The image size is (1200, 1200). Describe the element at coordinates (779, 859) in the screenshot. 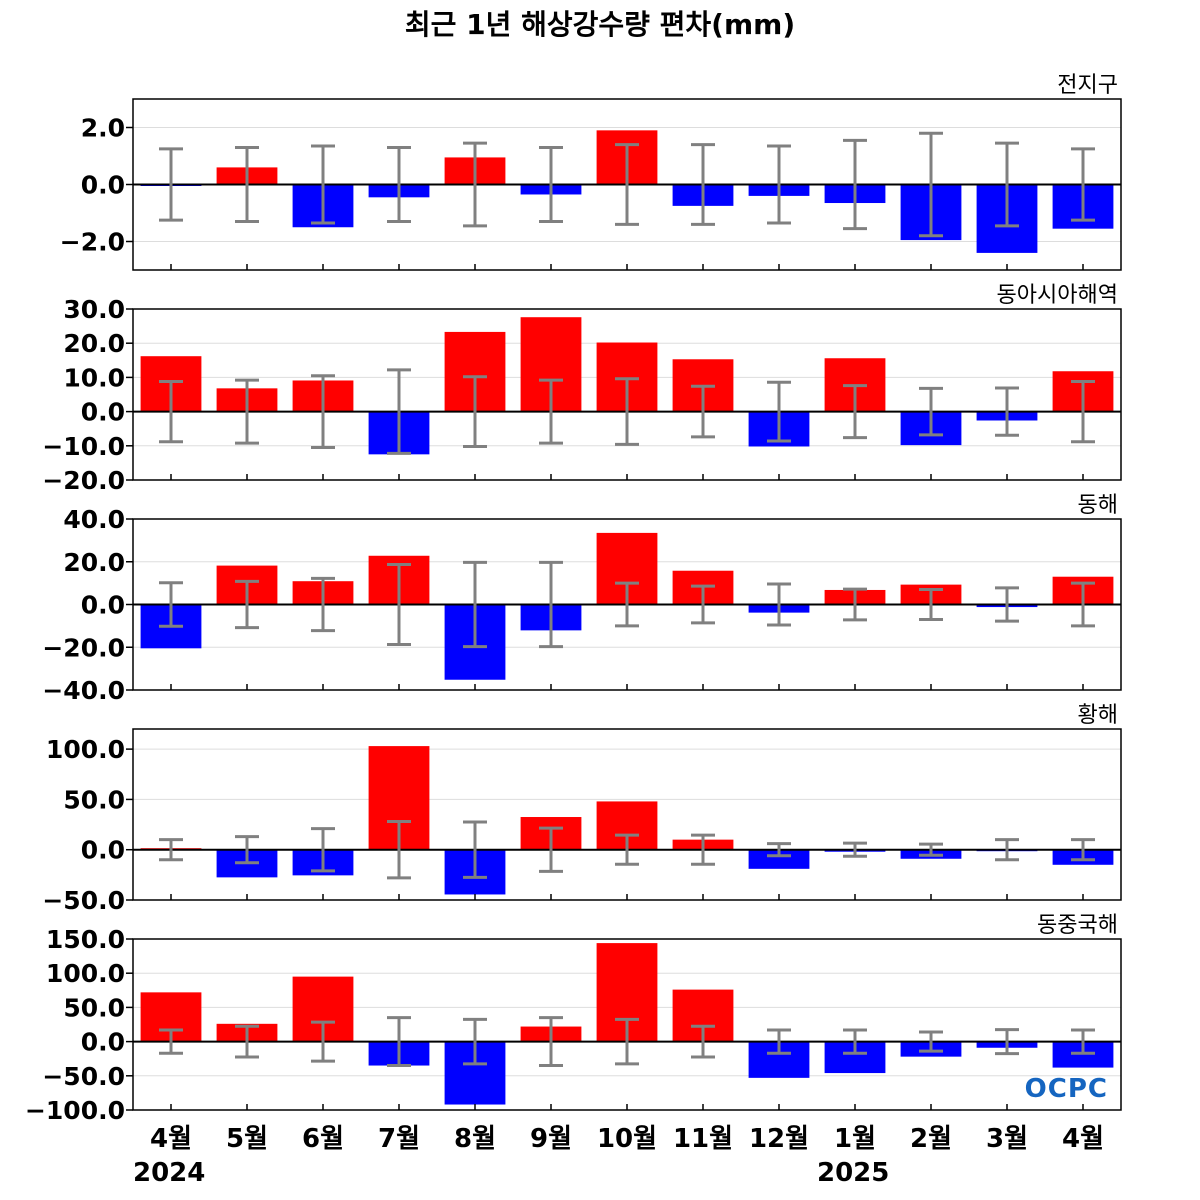

I see `bar` at that location.